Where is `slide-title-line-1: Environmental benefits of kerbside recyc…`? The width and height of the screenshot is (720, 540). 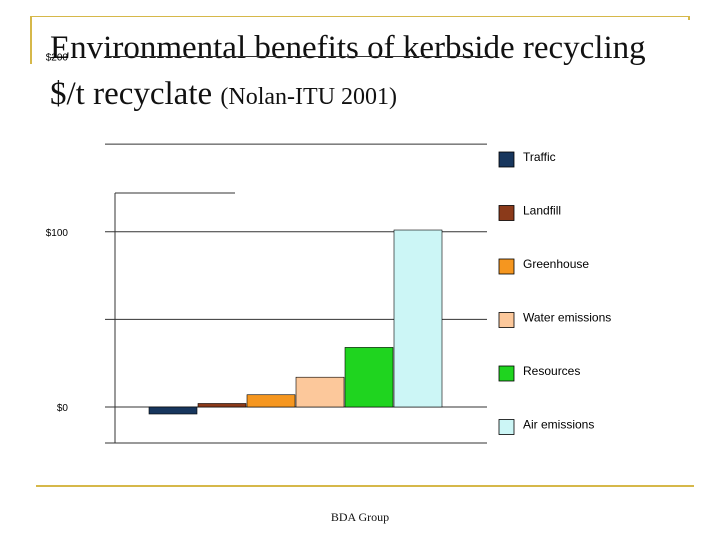
slide-title-line-1: Environmental benefits of kerbside recyc… is located at coordinates (348, 48).